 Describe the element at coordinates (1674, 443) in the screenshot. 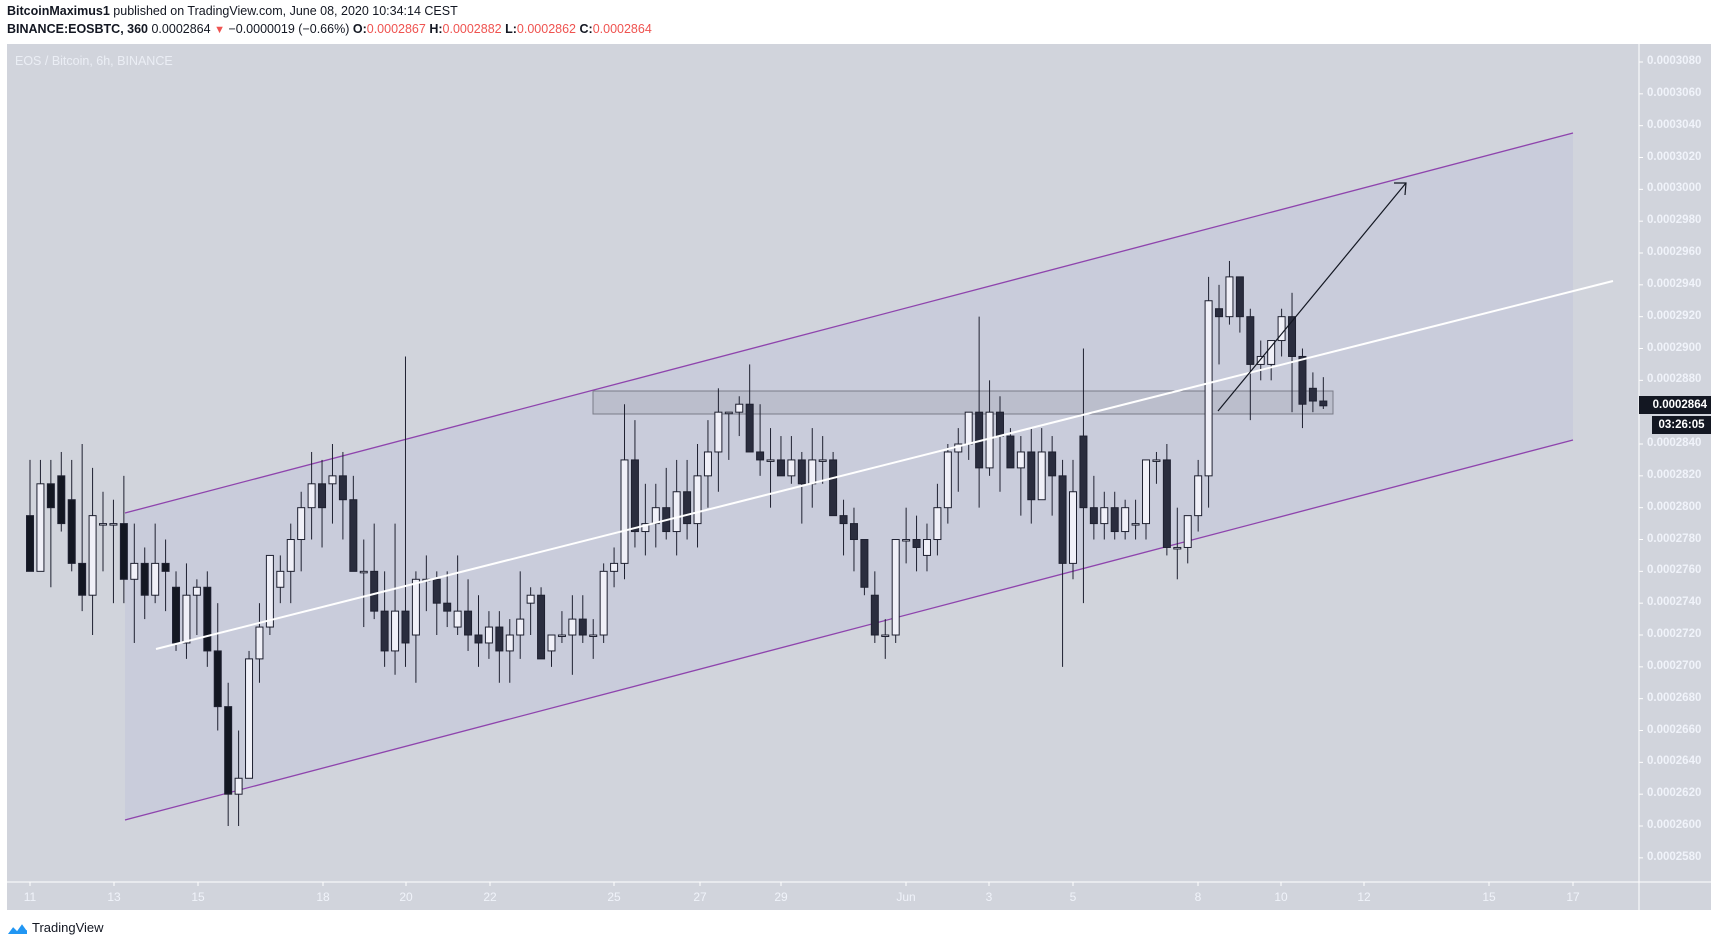

I see `price-tick-label: 0.0002840` at that location.